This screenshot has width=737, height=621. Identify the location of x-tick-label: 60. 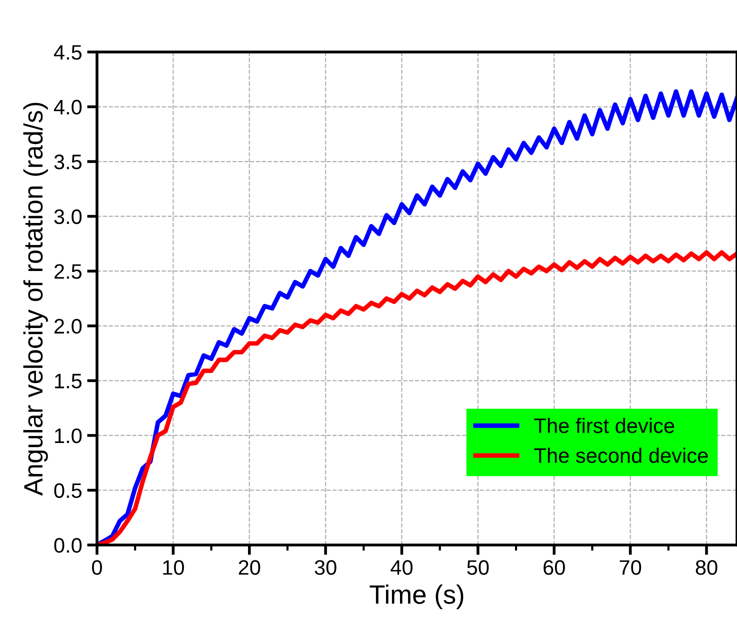
(554, 567).